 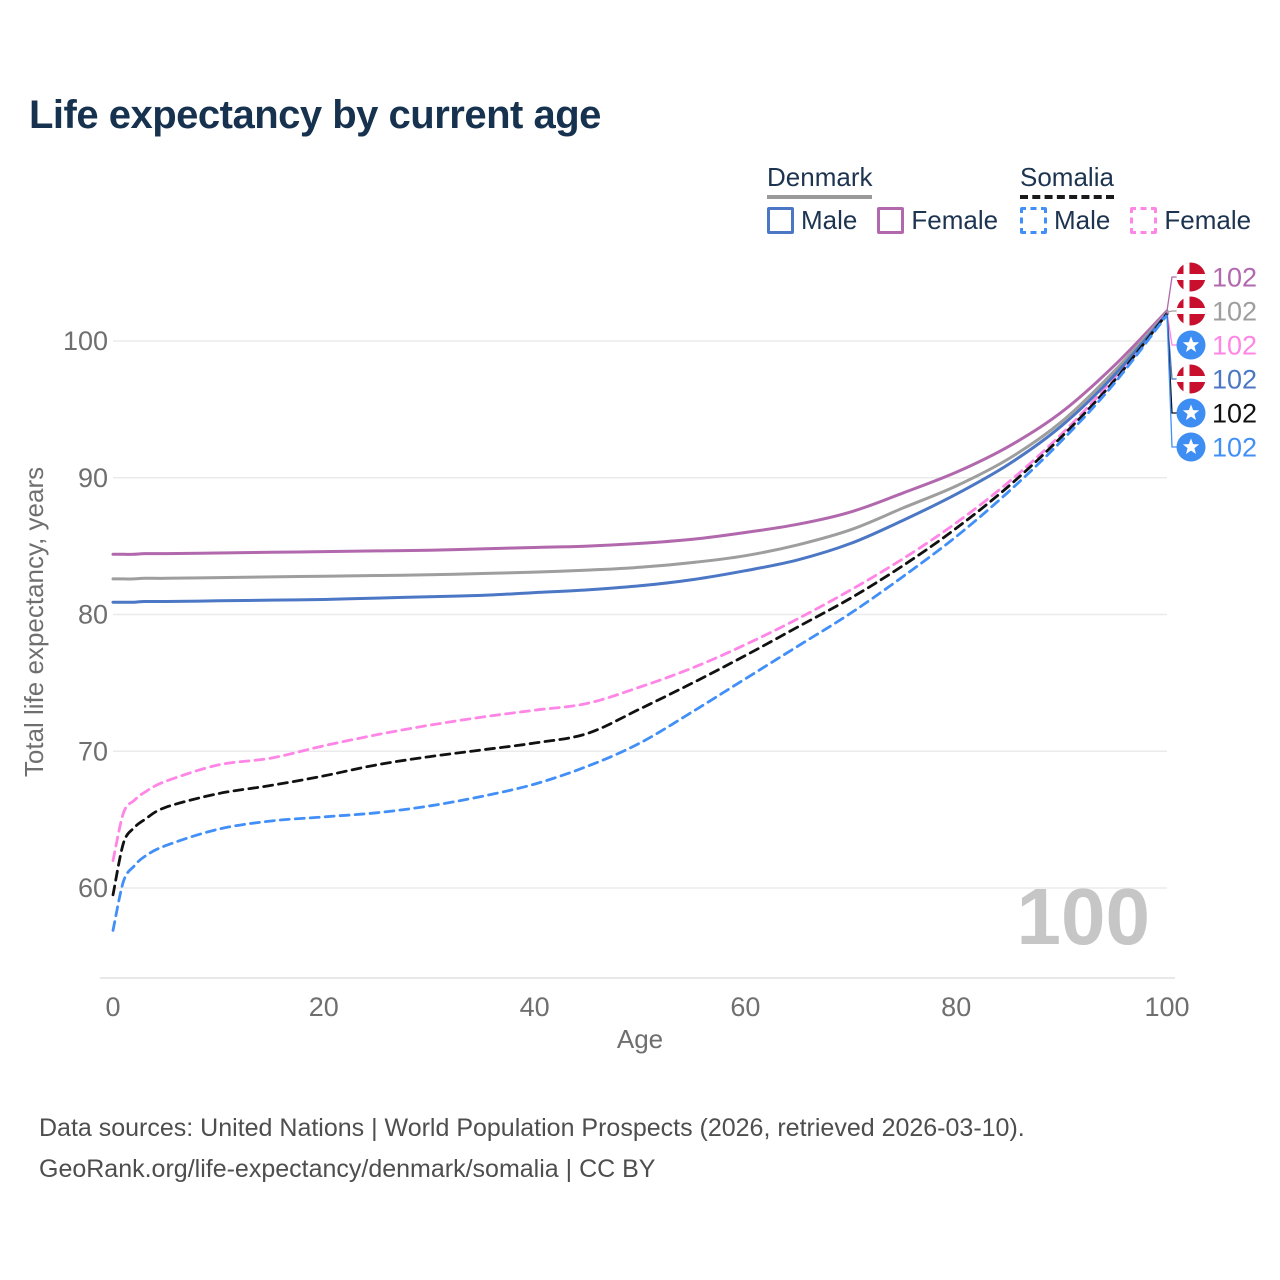 I want to click on end-label-denmark: 102, so click(x=1216, y=311).